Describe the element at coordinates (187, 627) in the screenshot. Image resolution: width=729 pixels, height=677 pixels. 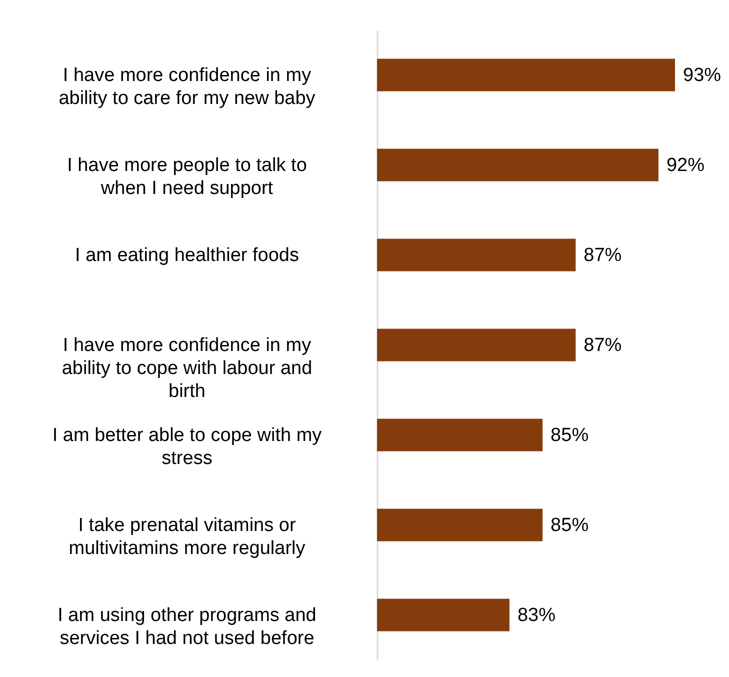
I see `y-tick-label: I am using other programs and services I had not used before` at that location.